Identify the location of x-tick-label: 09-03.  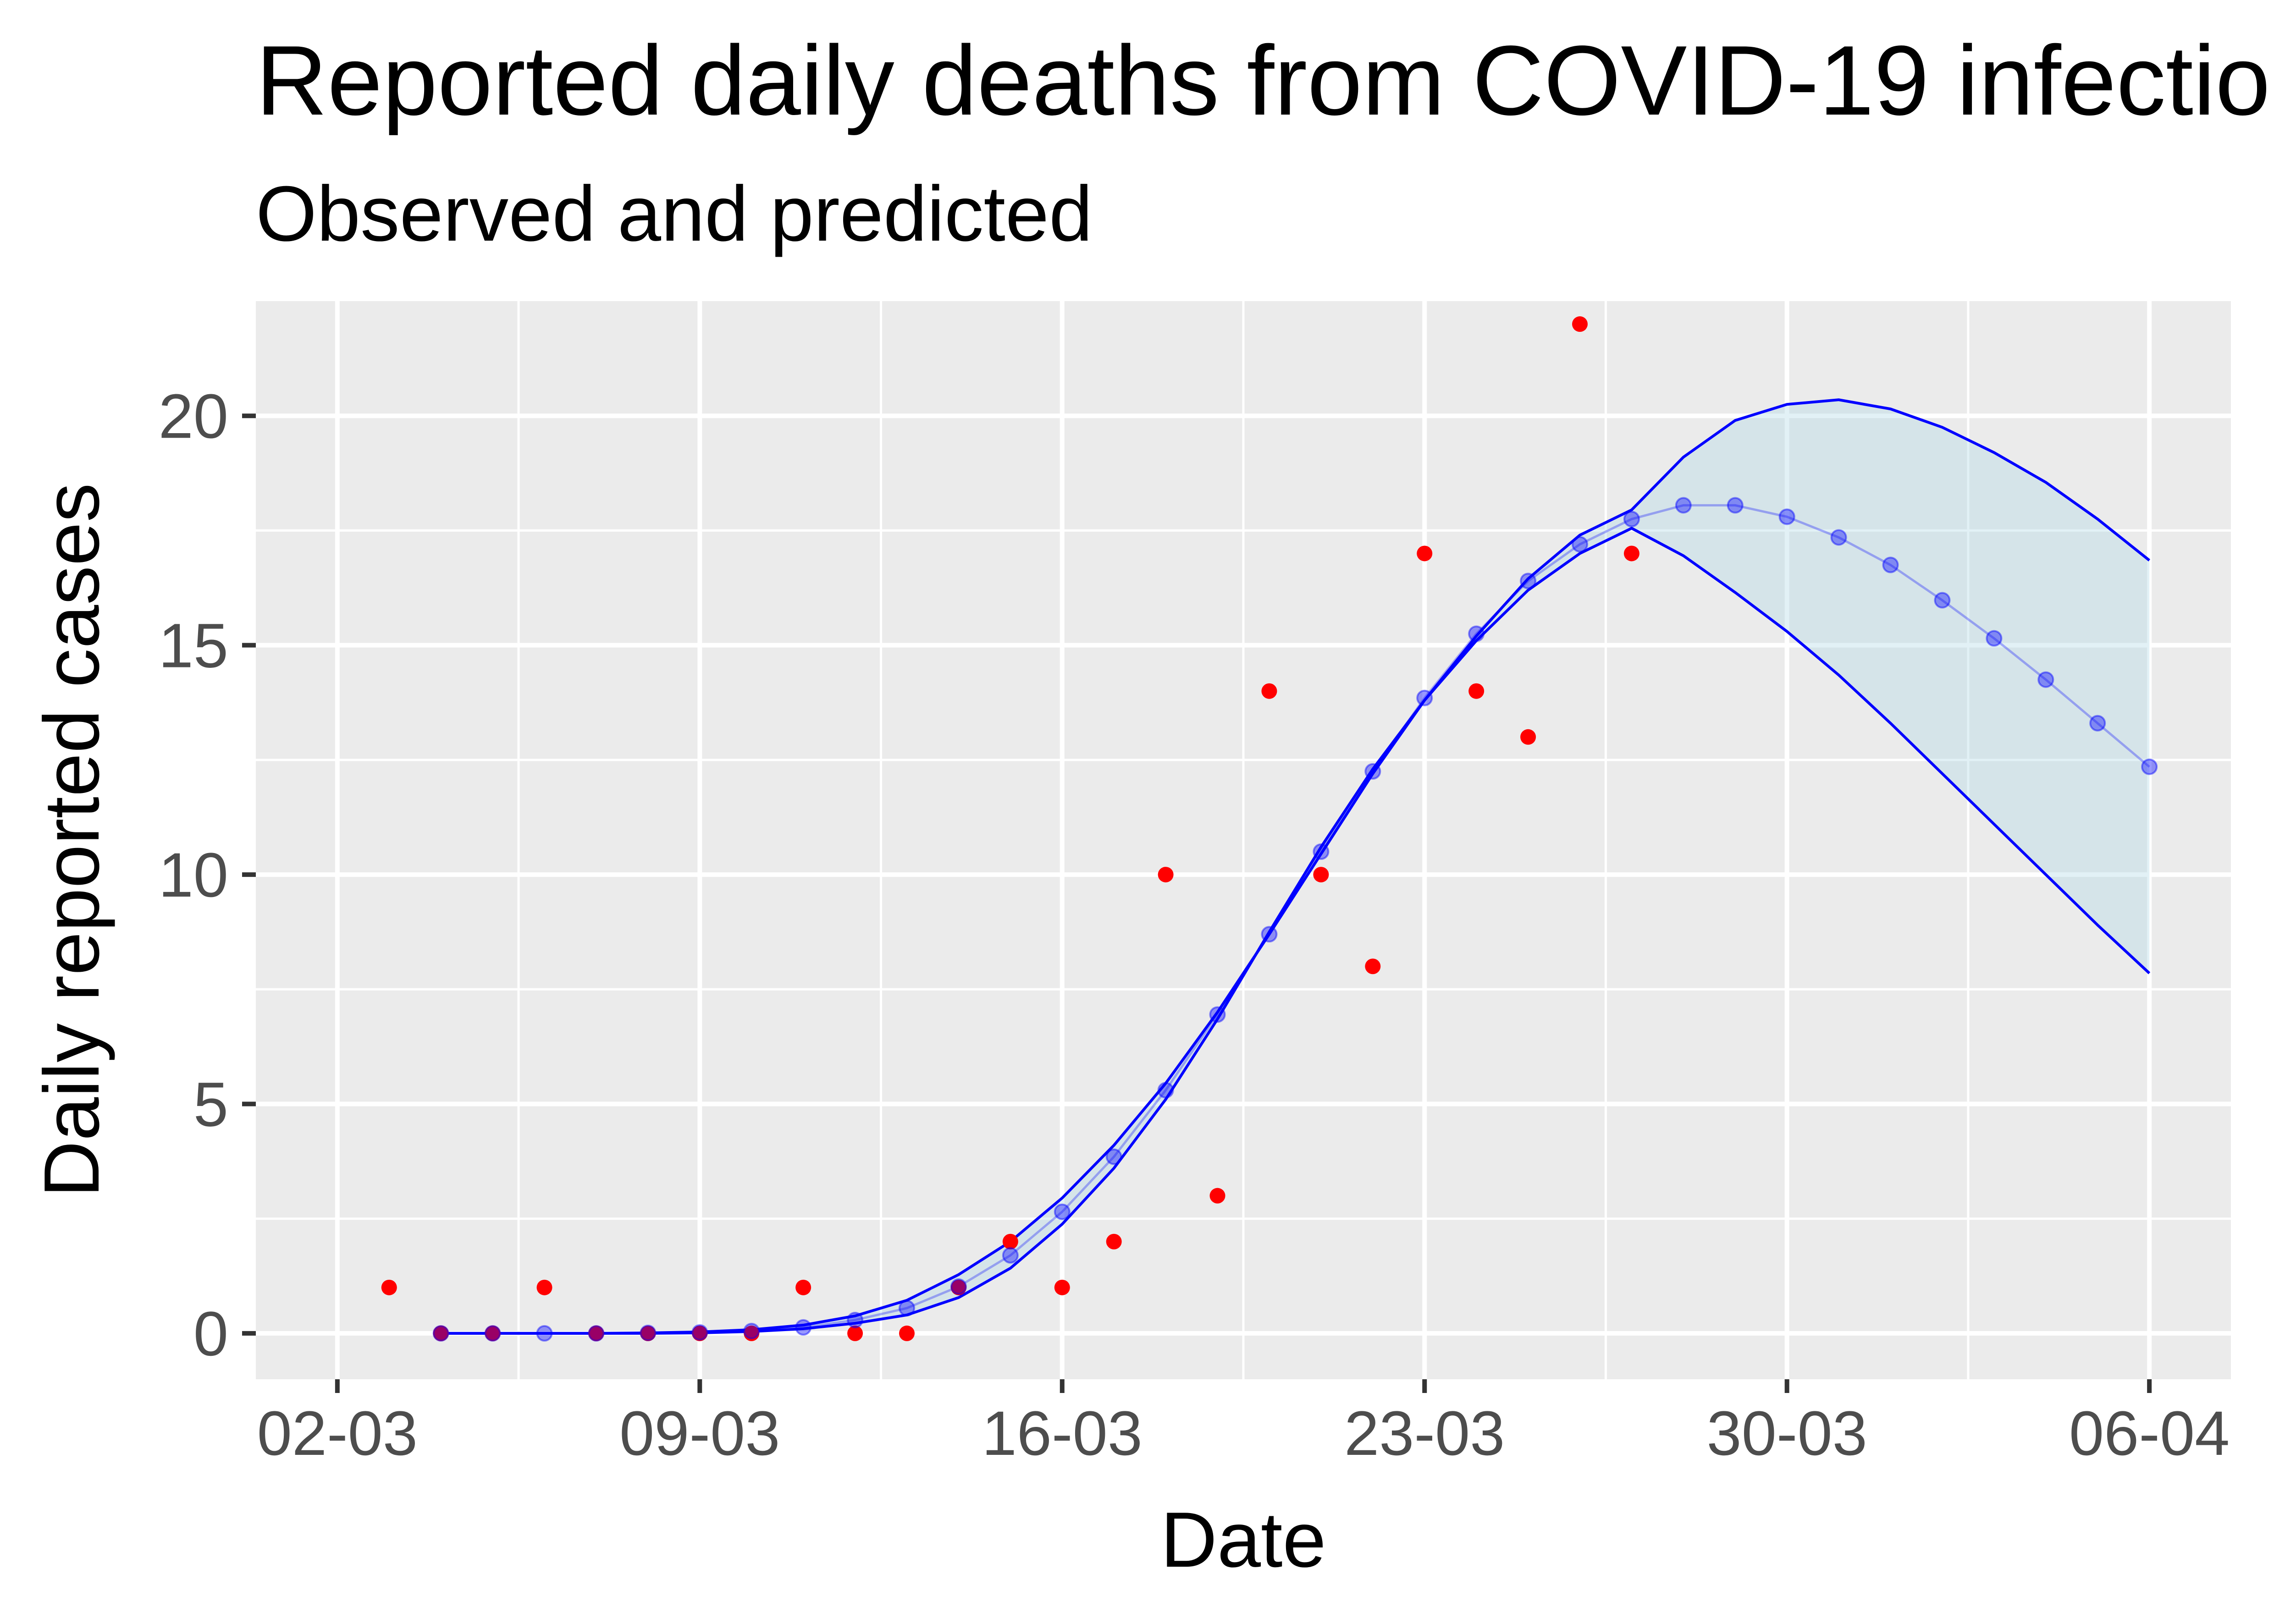
(700, 1433).